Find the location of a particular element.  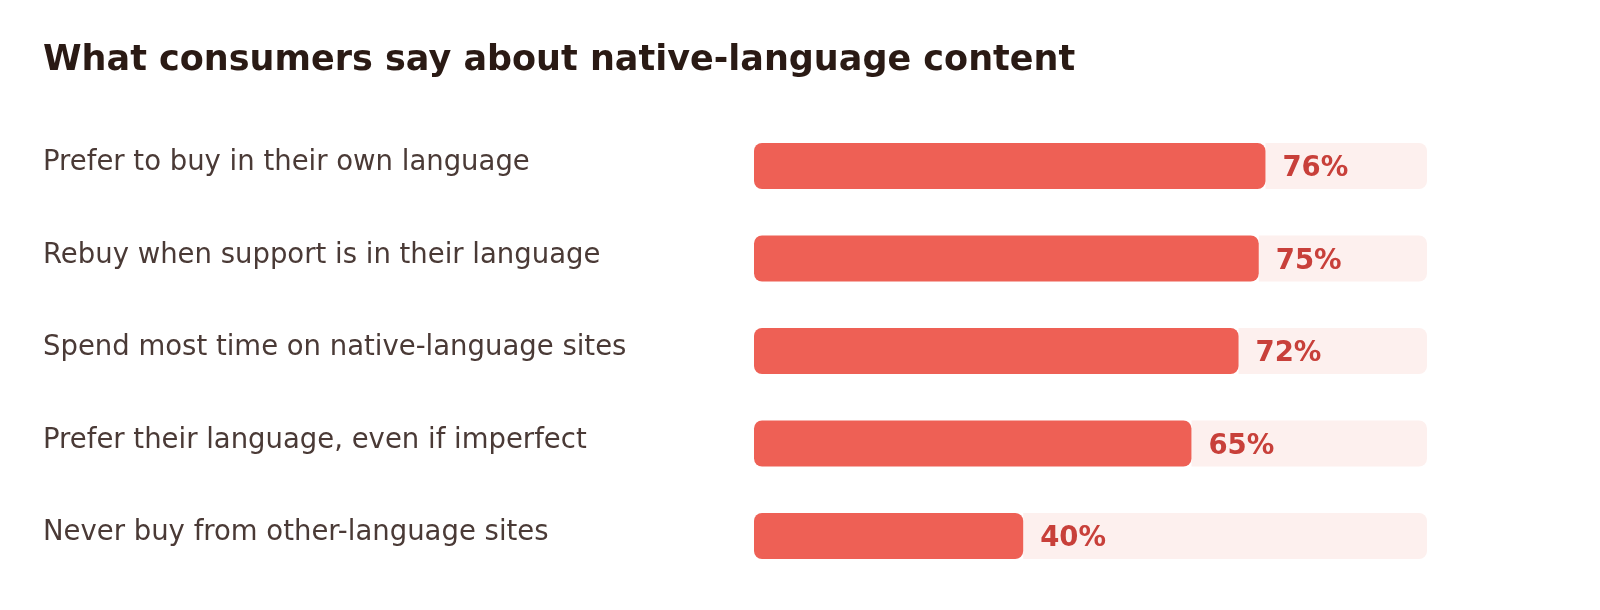

chart-title: What consumers say about native-language content is located at coordinates (559, 58).